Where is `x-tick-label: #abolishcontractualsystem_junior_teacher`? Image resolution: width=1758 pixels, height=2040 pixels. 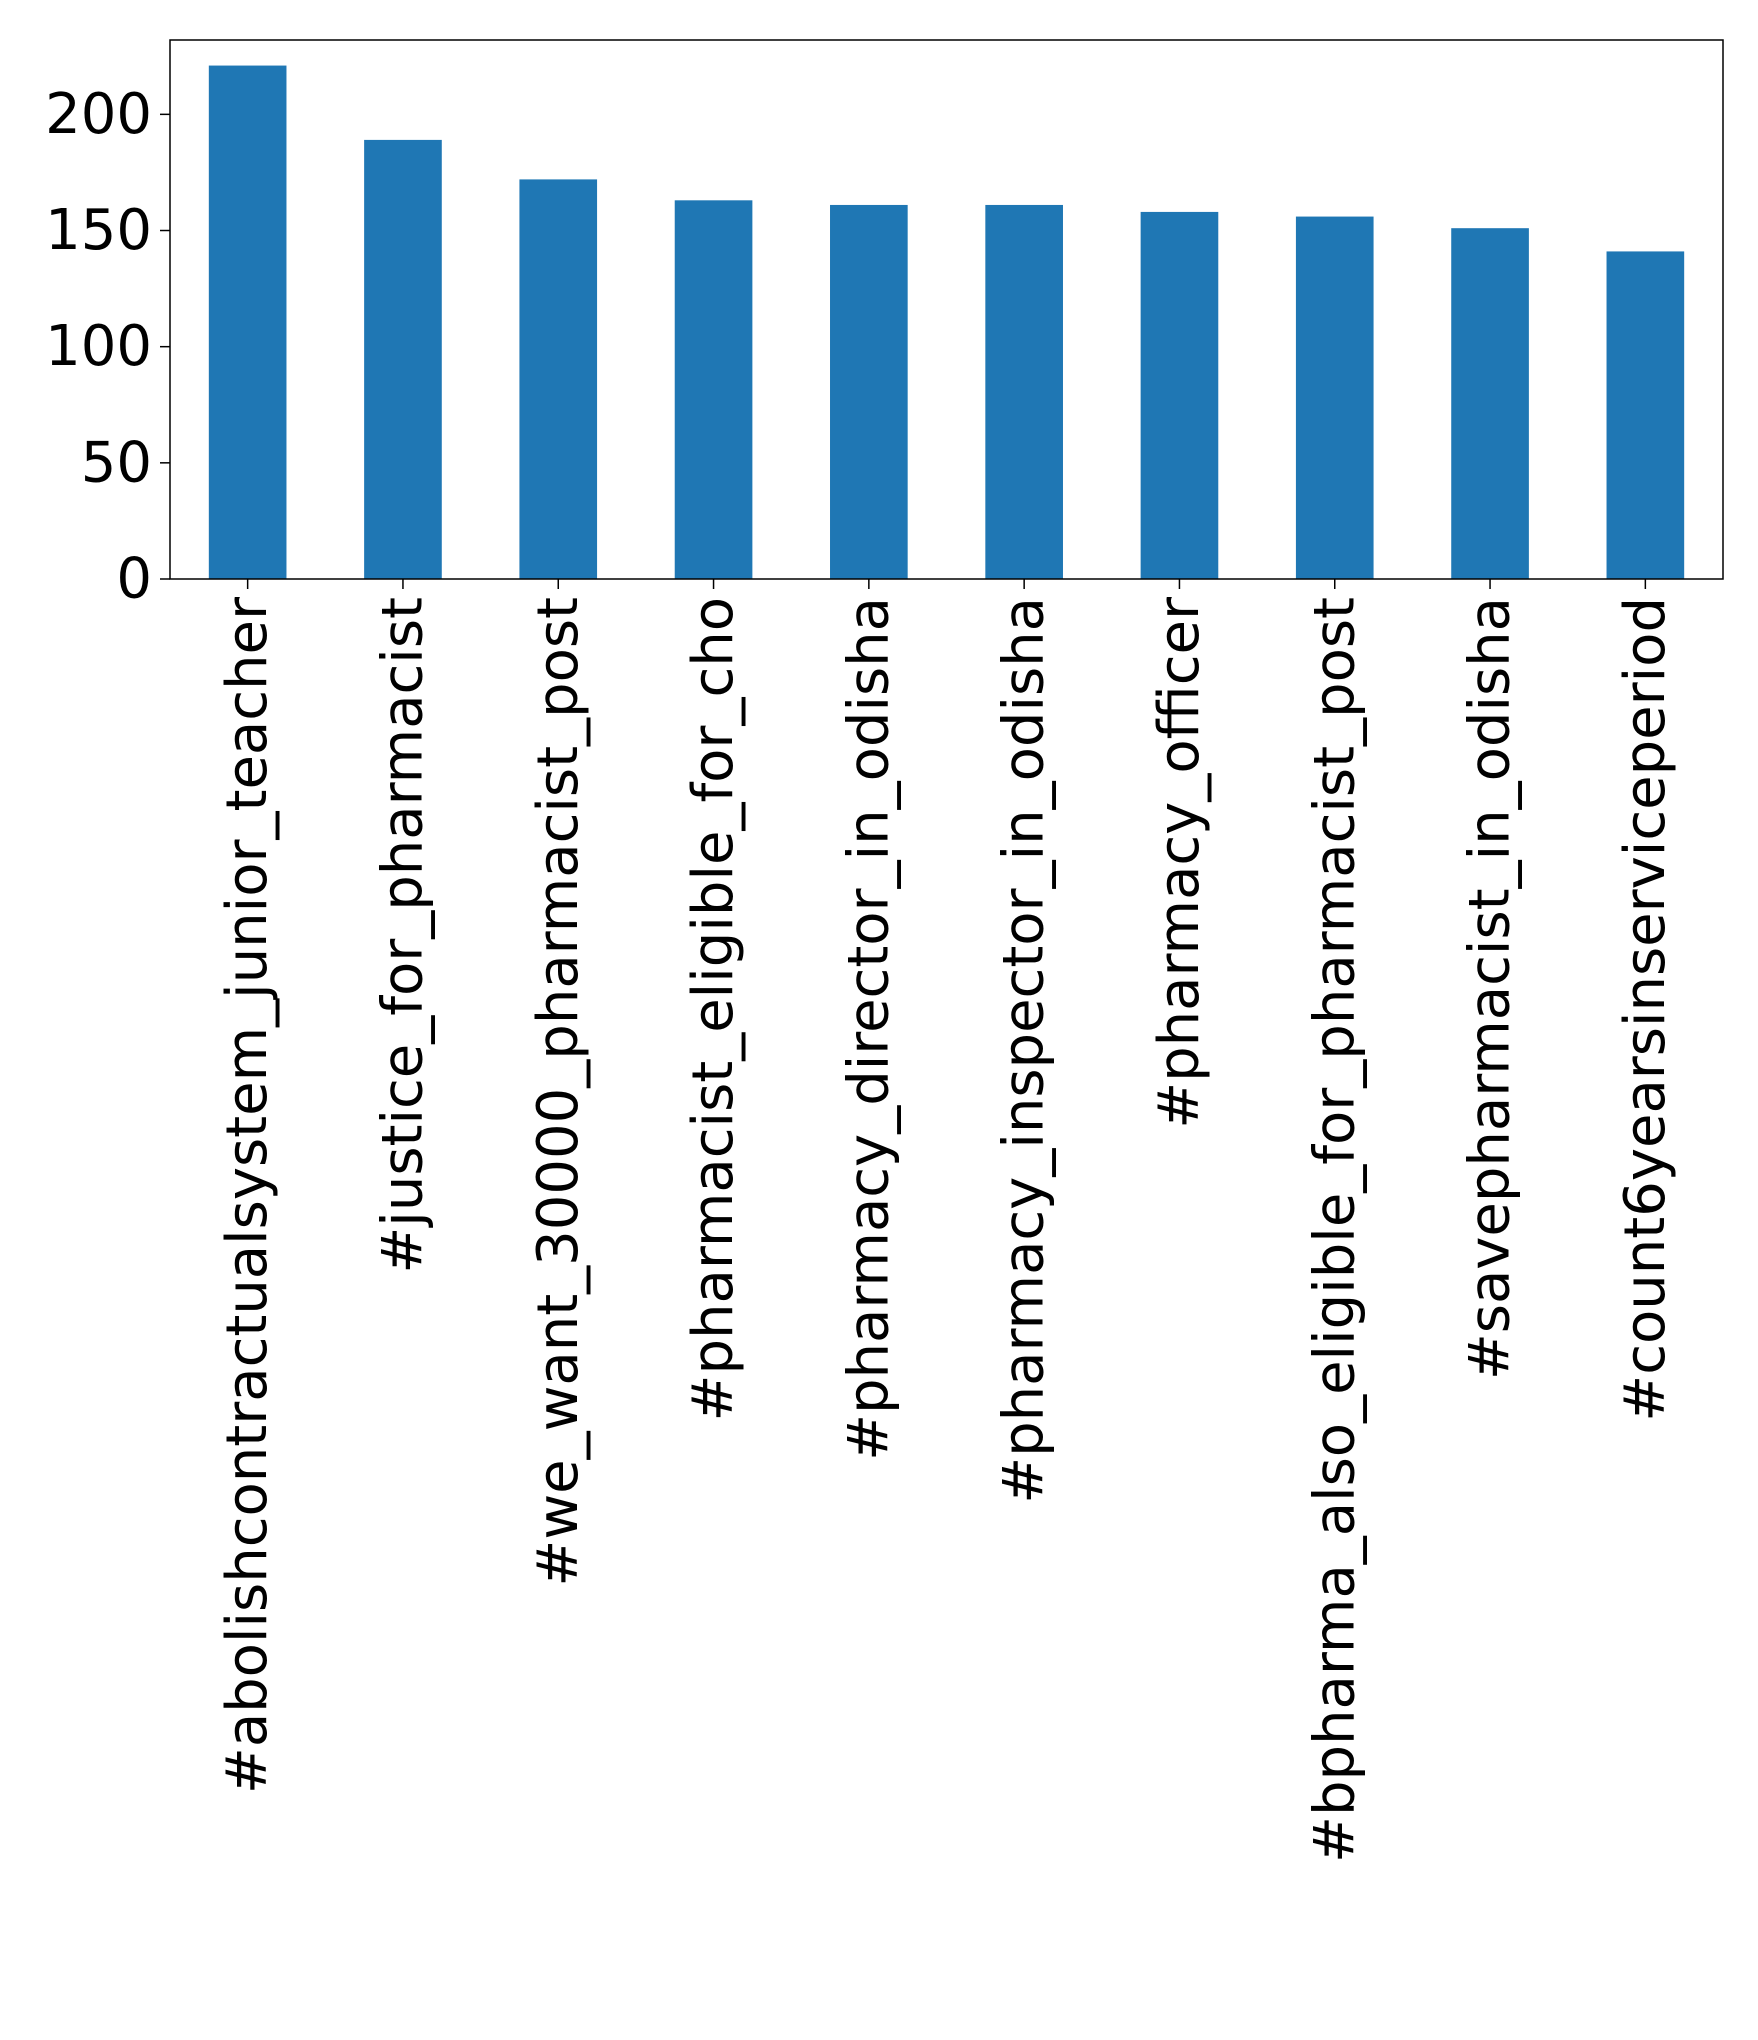
x-tick-label: #abolishcontractualsystem_junior_teacher is located at coordinates (247, 1195).